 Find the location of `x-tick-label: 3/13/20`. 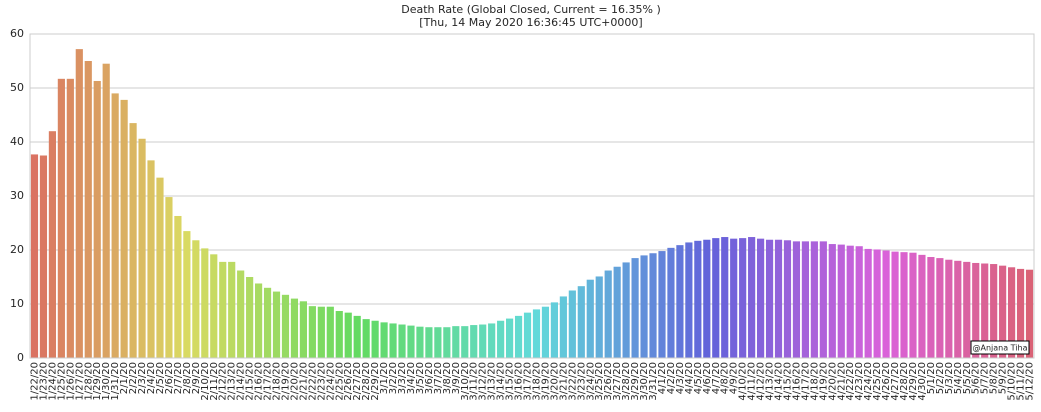

x-tick-label: 3/13/20 is located at coordinates (492, 381).